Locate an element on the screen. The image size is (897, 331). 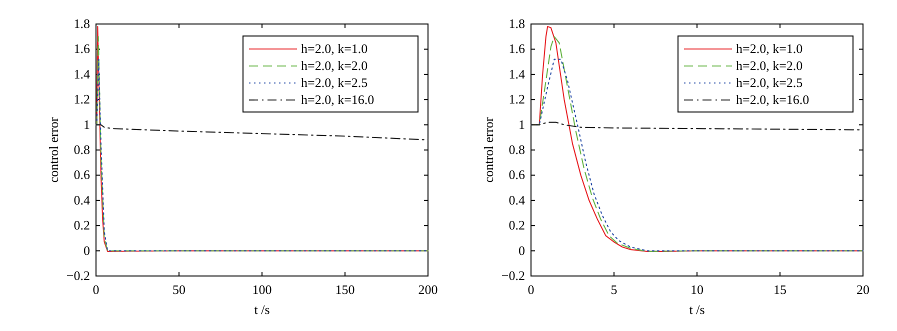
x-tick-label: 20 is located at coordinates (863, 289).